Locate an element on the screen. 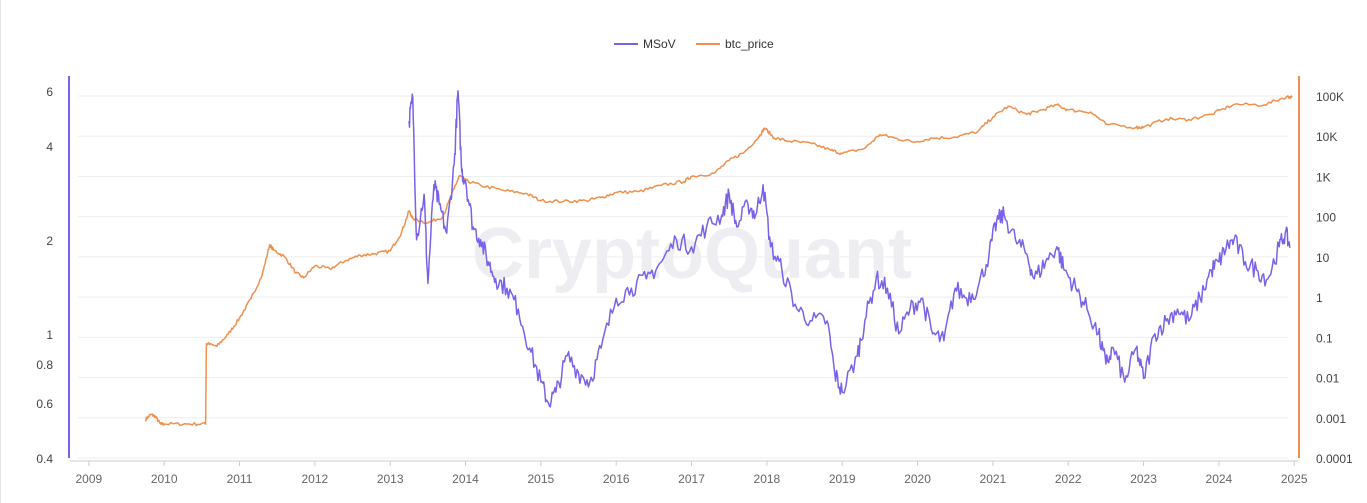  legend-label-msov: MSoV is located at coordinates (659, 44).